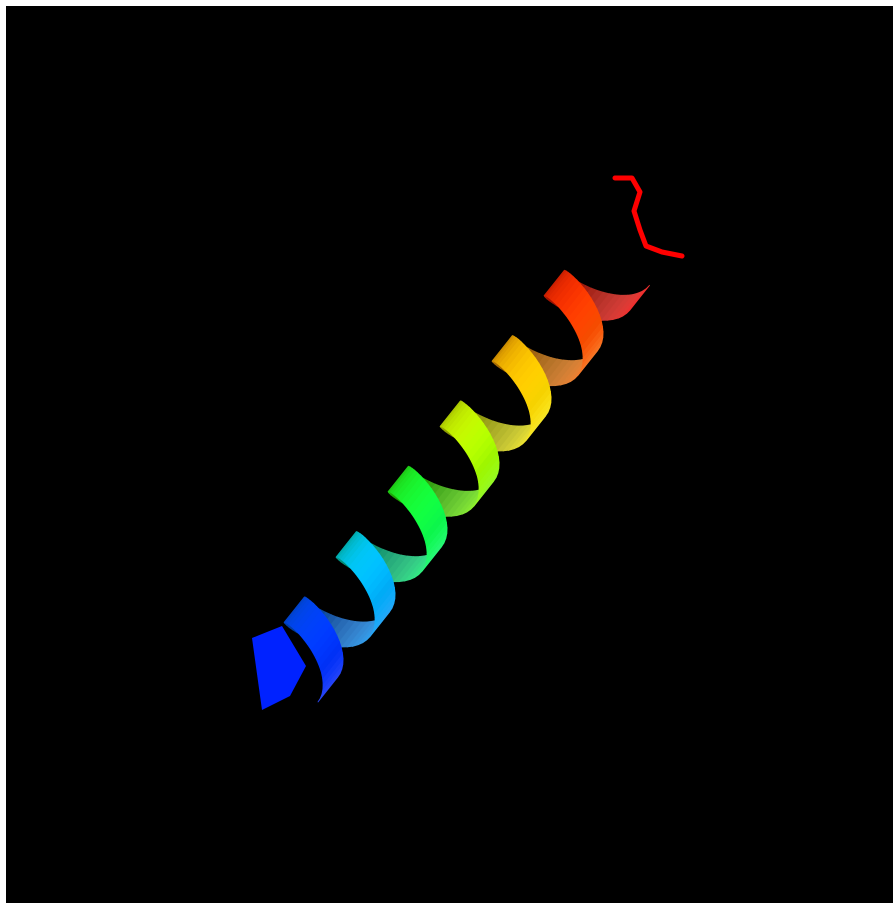  What do you see at coordinates (648, 217) in the screenshot?
I see `c-terminal-coil` at bounding box center [648, 217].